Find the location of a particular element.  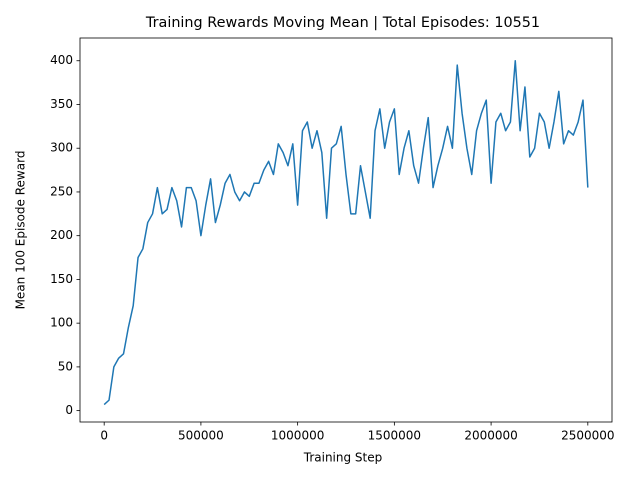

x-tick-label: 2500000 is located at coordinates (587, 436).